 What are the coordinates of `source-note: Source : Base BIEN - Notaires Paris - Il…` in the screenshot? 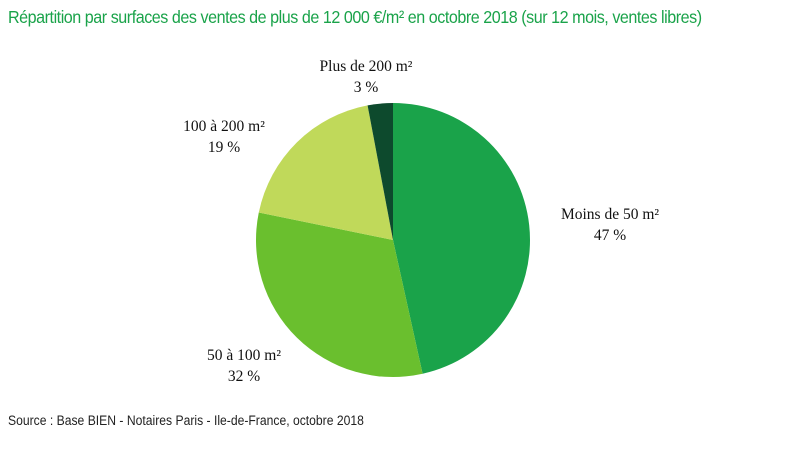 It's located at (186, 420).